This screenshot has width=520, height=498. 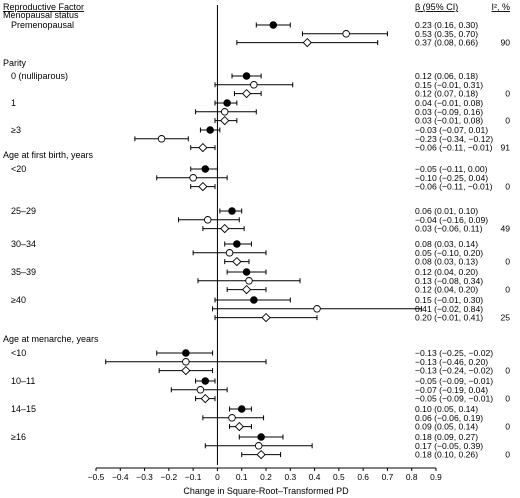 I want to click on x-tick-label: 0.5, so click(x=339, y=477).